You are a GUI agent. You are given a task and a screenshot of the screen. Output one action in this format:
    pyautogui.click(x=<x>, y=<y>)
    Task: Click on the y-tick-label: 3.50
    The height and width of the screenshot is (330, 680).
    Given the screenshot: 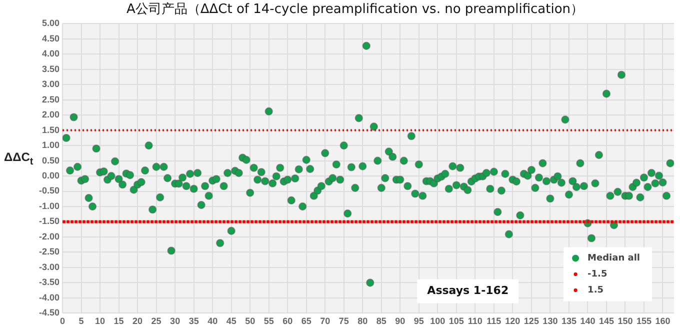 What is the action you would take?
    pyautogui.click(x=51, y=69)
    